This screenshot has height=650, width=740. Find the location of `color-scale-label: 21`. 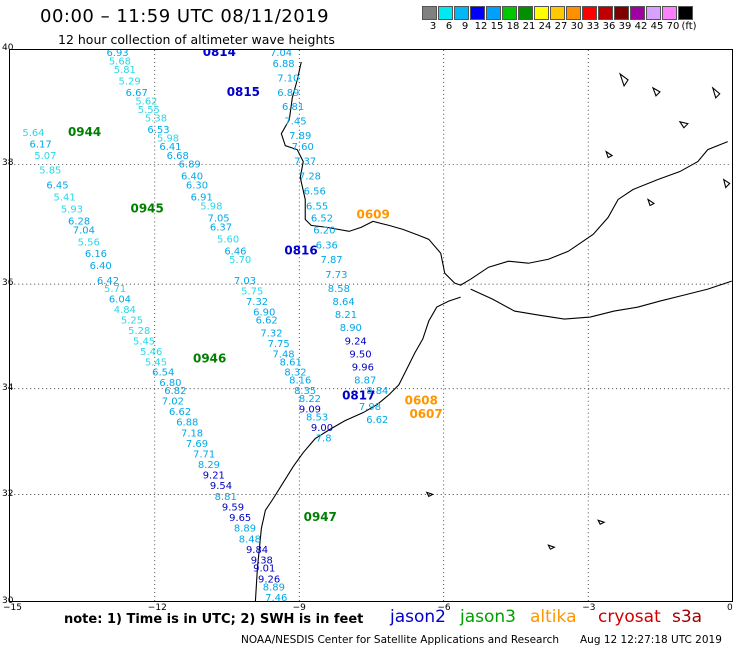

color-scale-label: 21 is located at coordinates (529, 26).